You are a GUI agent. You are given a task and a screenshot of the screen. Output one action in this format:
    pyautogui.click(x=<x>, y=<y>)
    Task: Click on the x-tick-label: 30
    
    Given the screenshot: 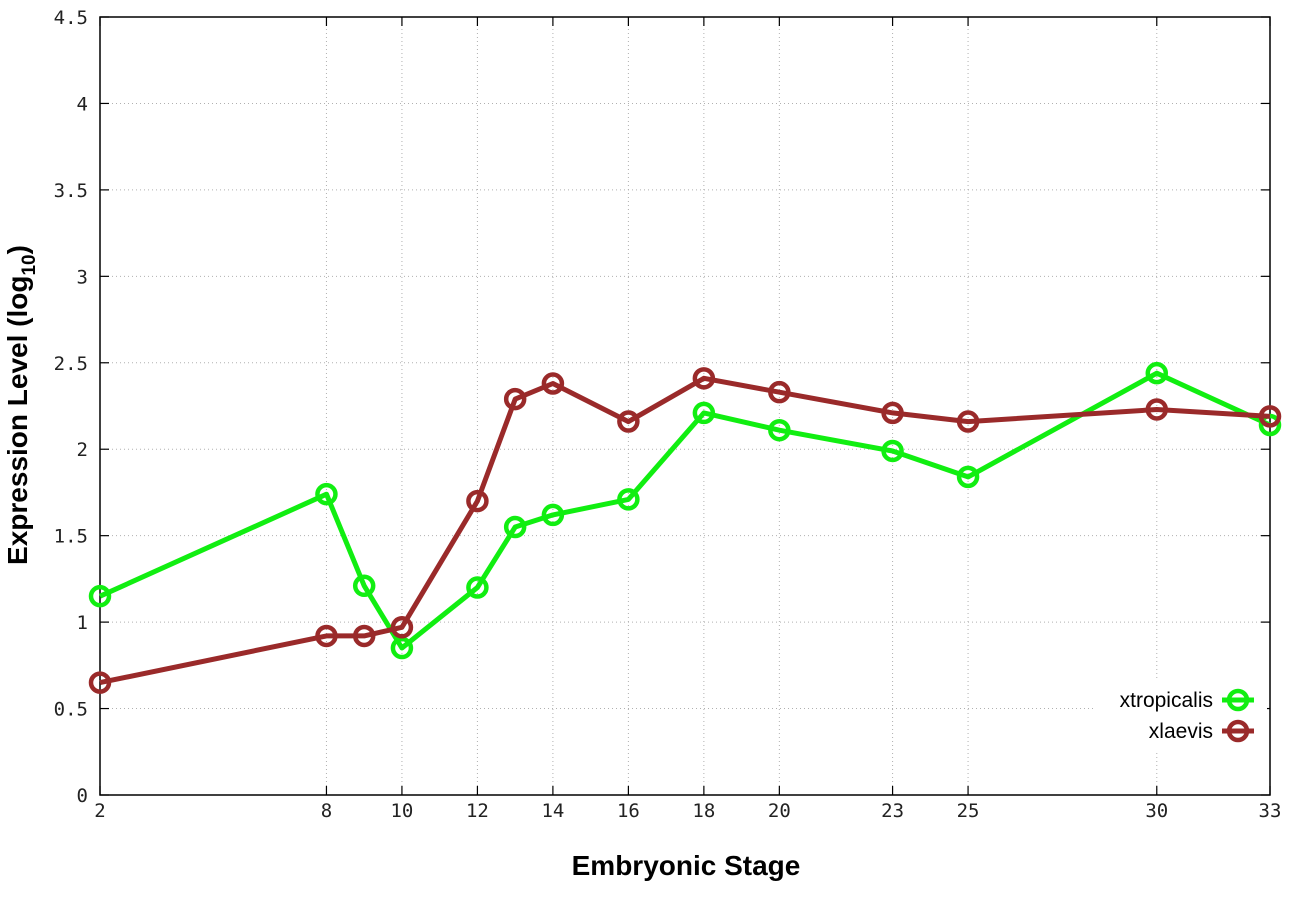 What is the action you would take?
    pyautogui.click(x=1156, y=811)
    